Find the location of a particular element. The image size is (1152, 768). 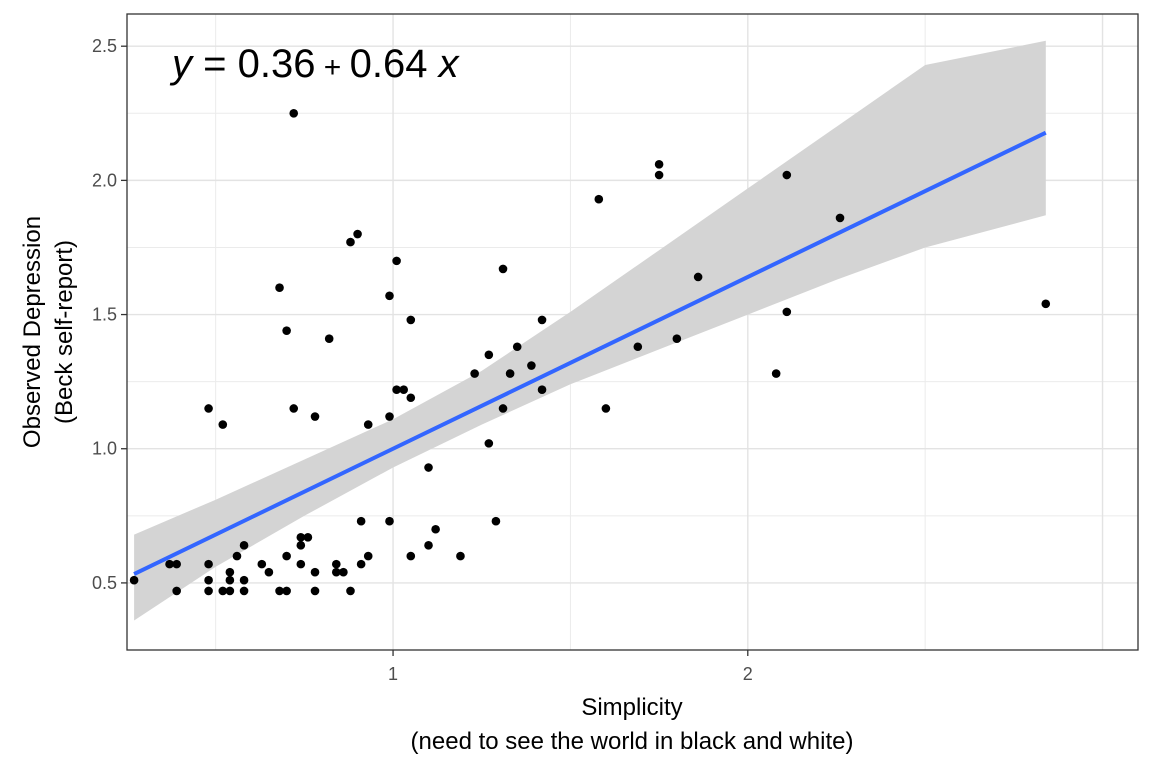

equation-x: x is located at coordinates (449, 64).